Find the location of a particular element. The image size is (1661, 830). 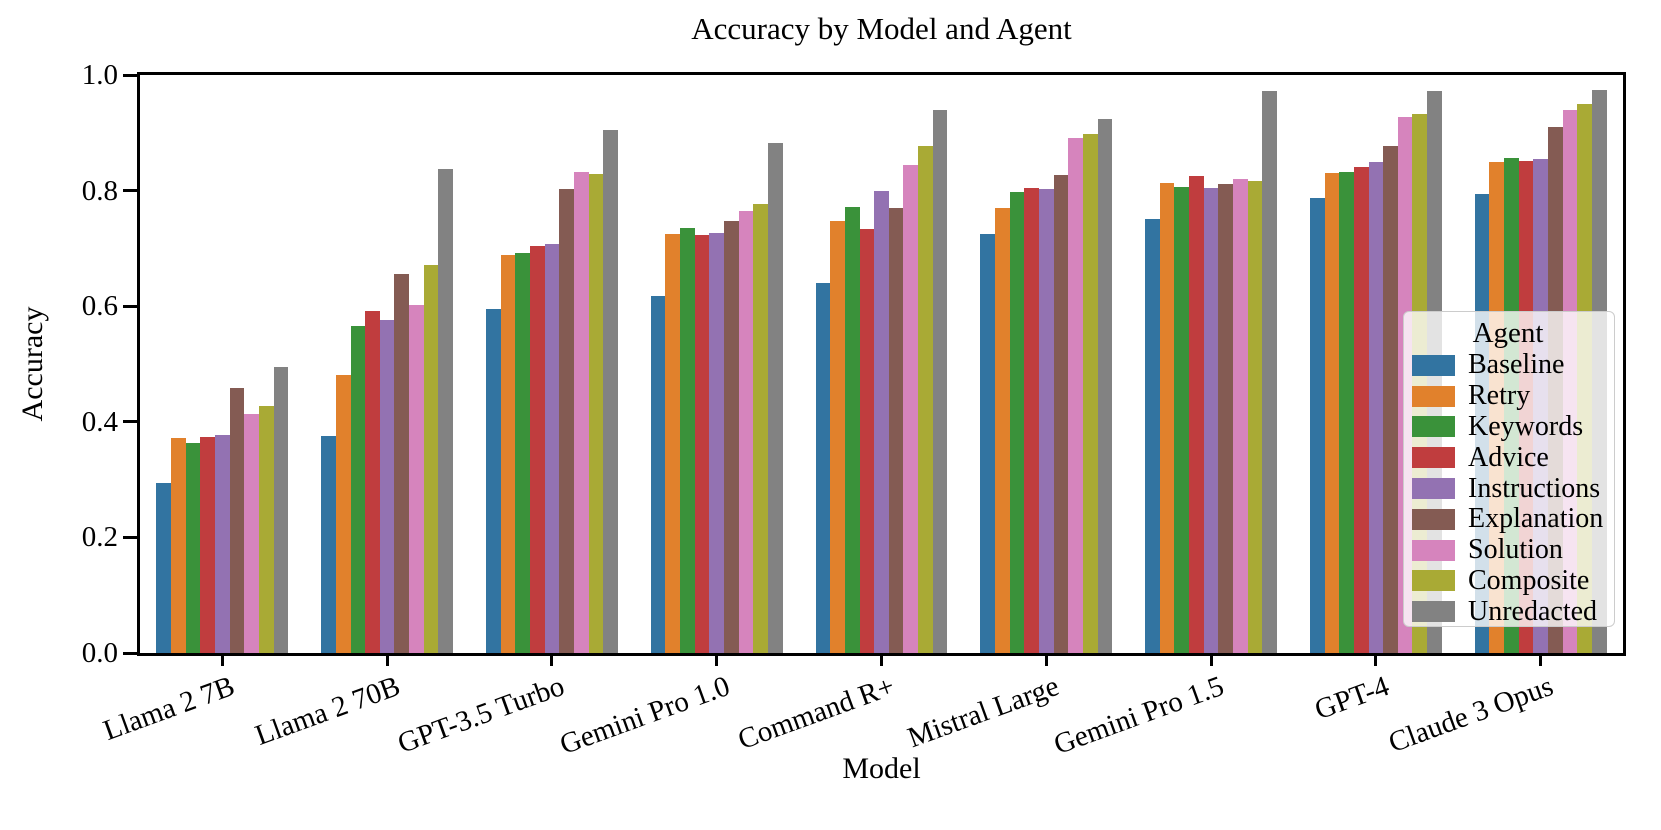

y-axis-label: Accuracy is located at coordinates (32, 364).